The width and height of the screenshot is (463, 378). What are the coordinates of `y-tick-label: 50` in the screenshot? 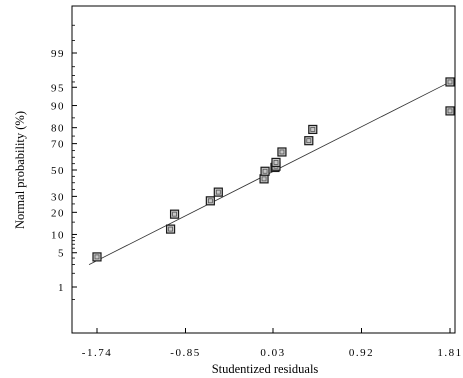 It's located at (58, 171).